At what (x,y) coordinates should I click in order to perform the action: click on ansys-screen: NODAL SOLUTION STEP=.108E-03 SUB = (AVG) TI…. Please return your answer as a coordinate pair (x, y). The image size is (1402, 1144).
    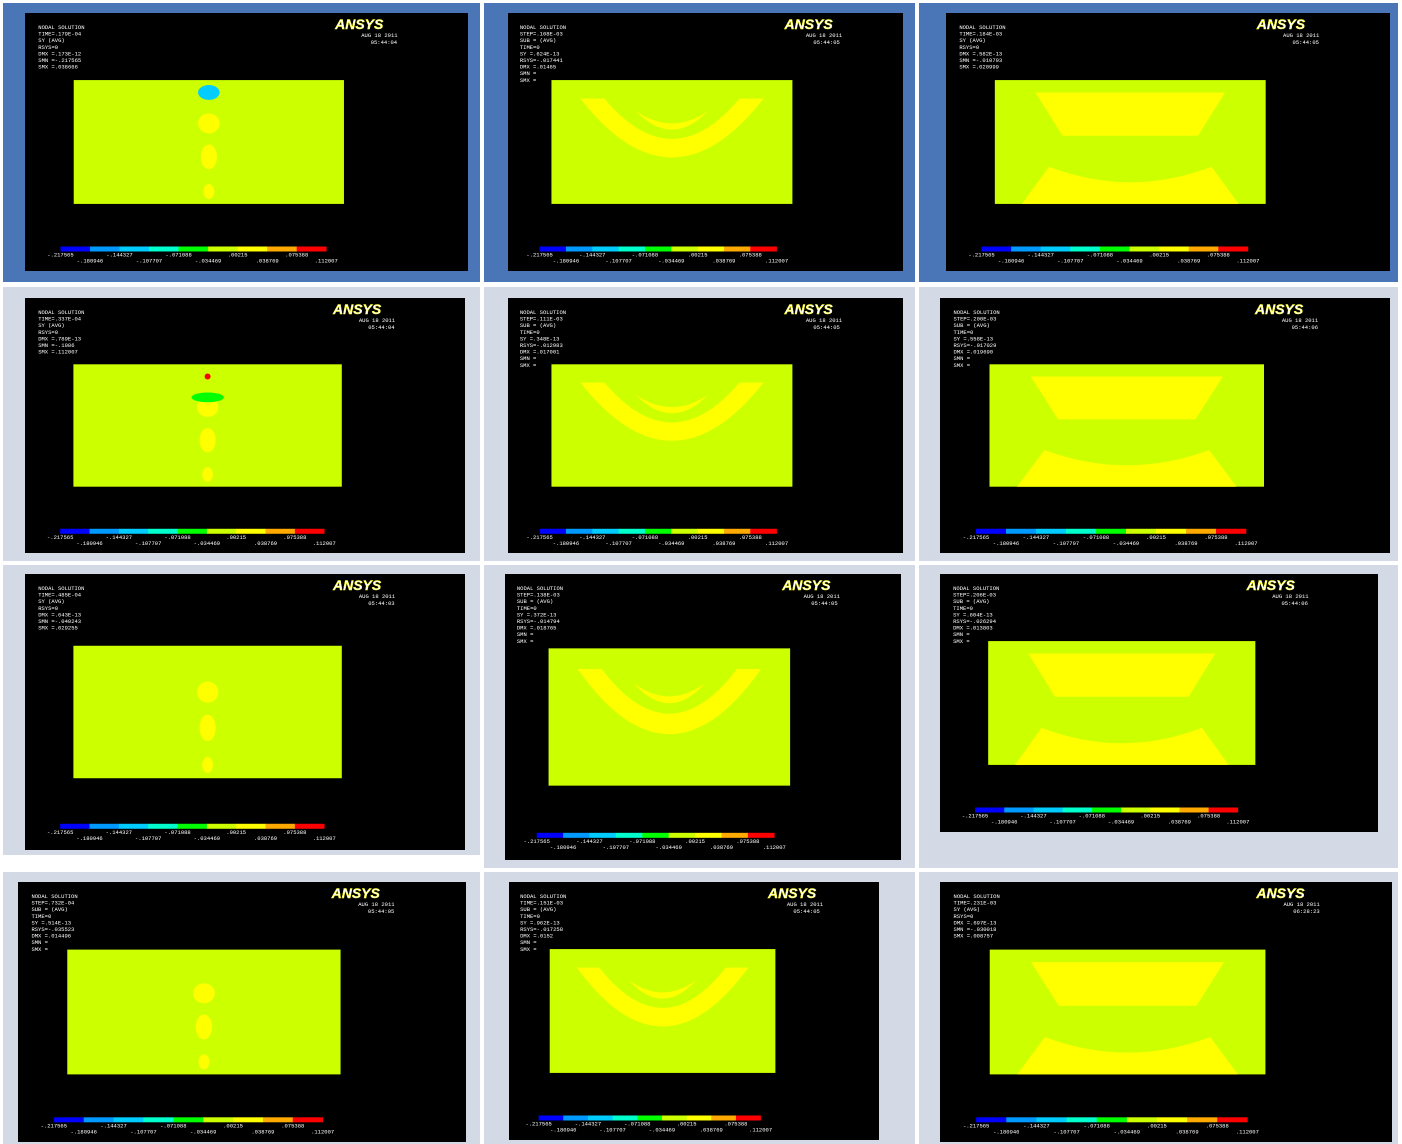
    Looking at the image, I should click on (705, 142).